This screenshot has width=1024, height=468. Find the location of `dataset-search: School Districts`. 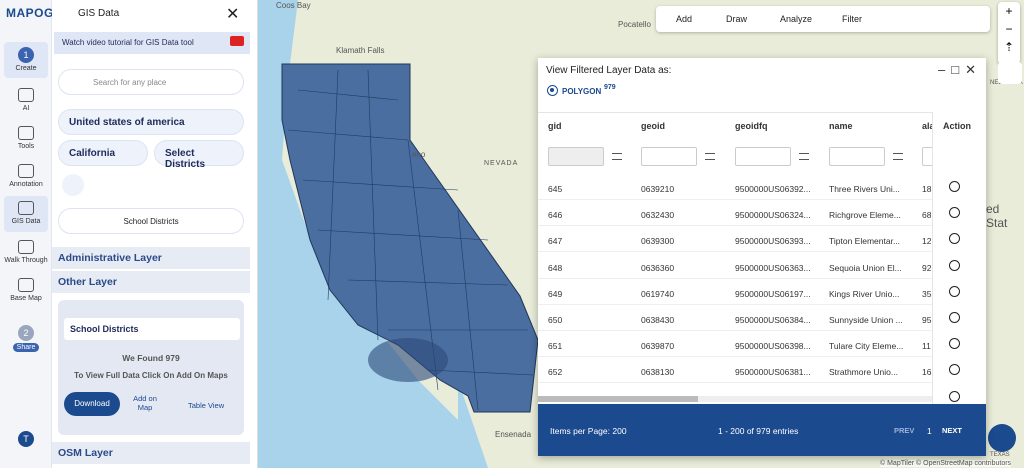

dataset-search: School Districts is located at coordinates (151, 221).